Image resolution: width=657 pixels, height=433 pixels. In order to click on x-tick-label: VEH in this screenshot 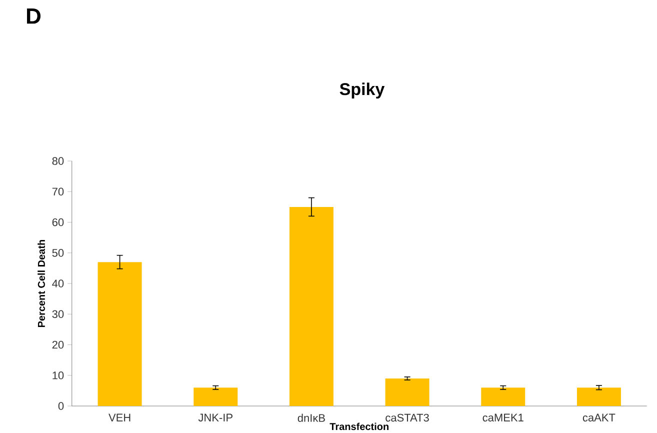, I will do `click(119, 418)`.